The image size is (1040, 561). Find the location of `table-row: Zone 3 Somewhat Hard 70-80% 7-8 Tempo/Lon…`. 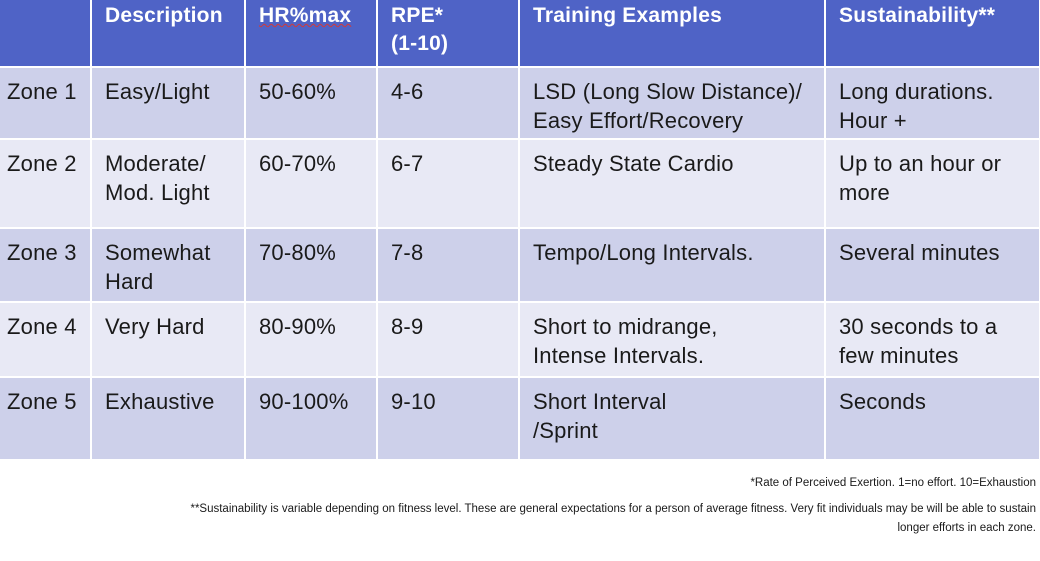

table-row: Zone 3 Somewhat Hard 70-80% 7-8 Tempo/Lon… is located at coordinates (520, 265).